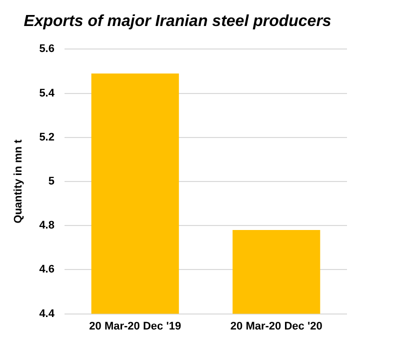  I want to click on y-tick-label: 5.6, so click(46, 49).